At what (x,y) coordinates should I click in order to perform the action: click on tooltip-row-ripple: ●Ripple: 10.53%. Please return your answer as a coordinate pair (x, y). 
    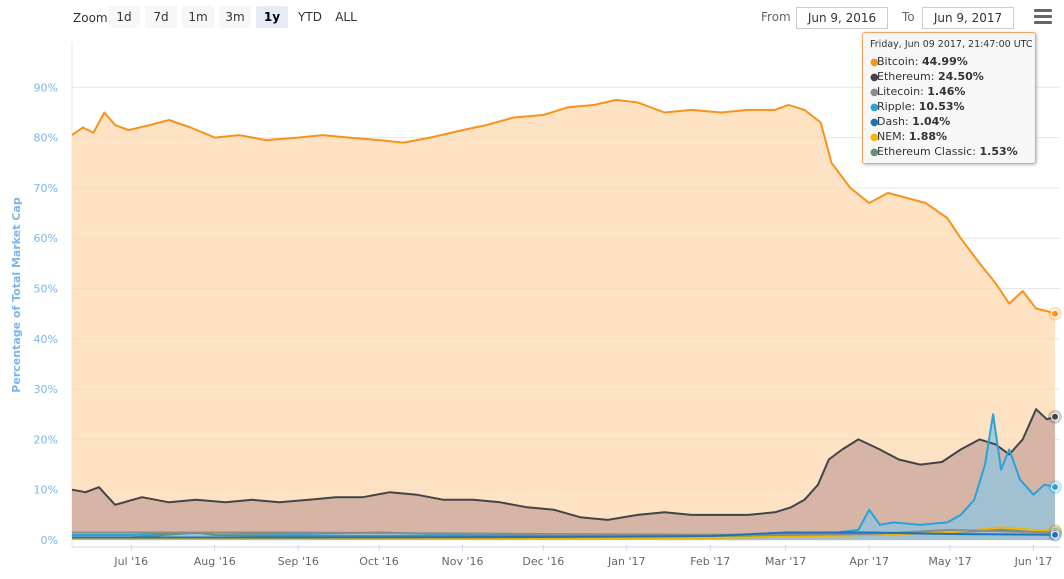
    Looking at the image, I should click on (917, 106).